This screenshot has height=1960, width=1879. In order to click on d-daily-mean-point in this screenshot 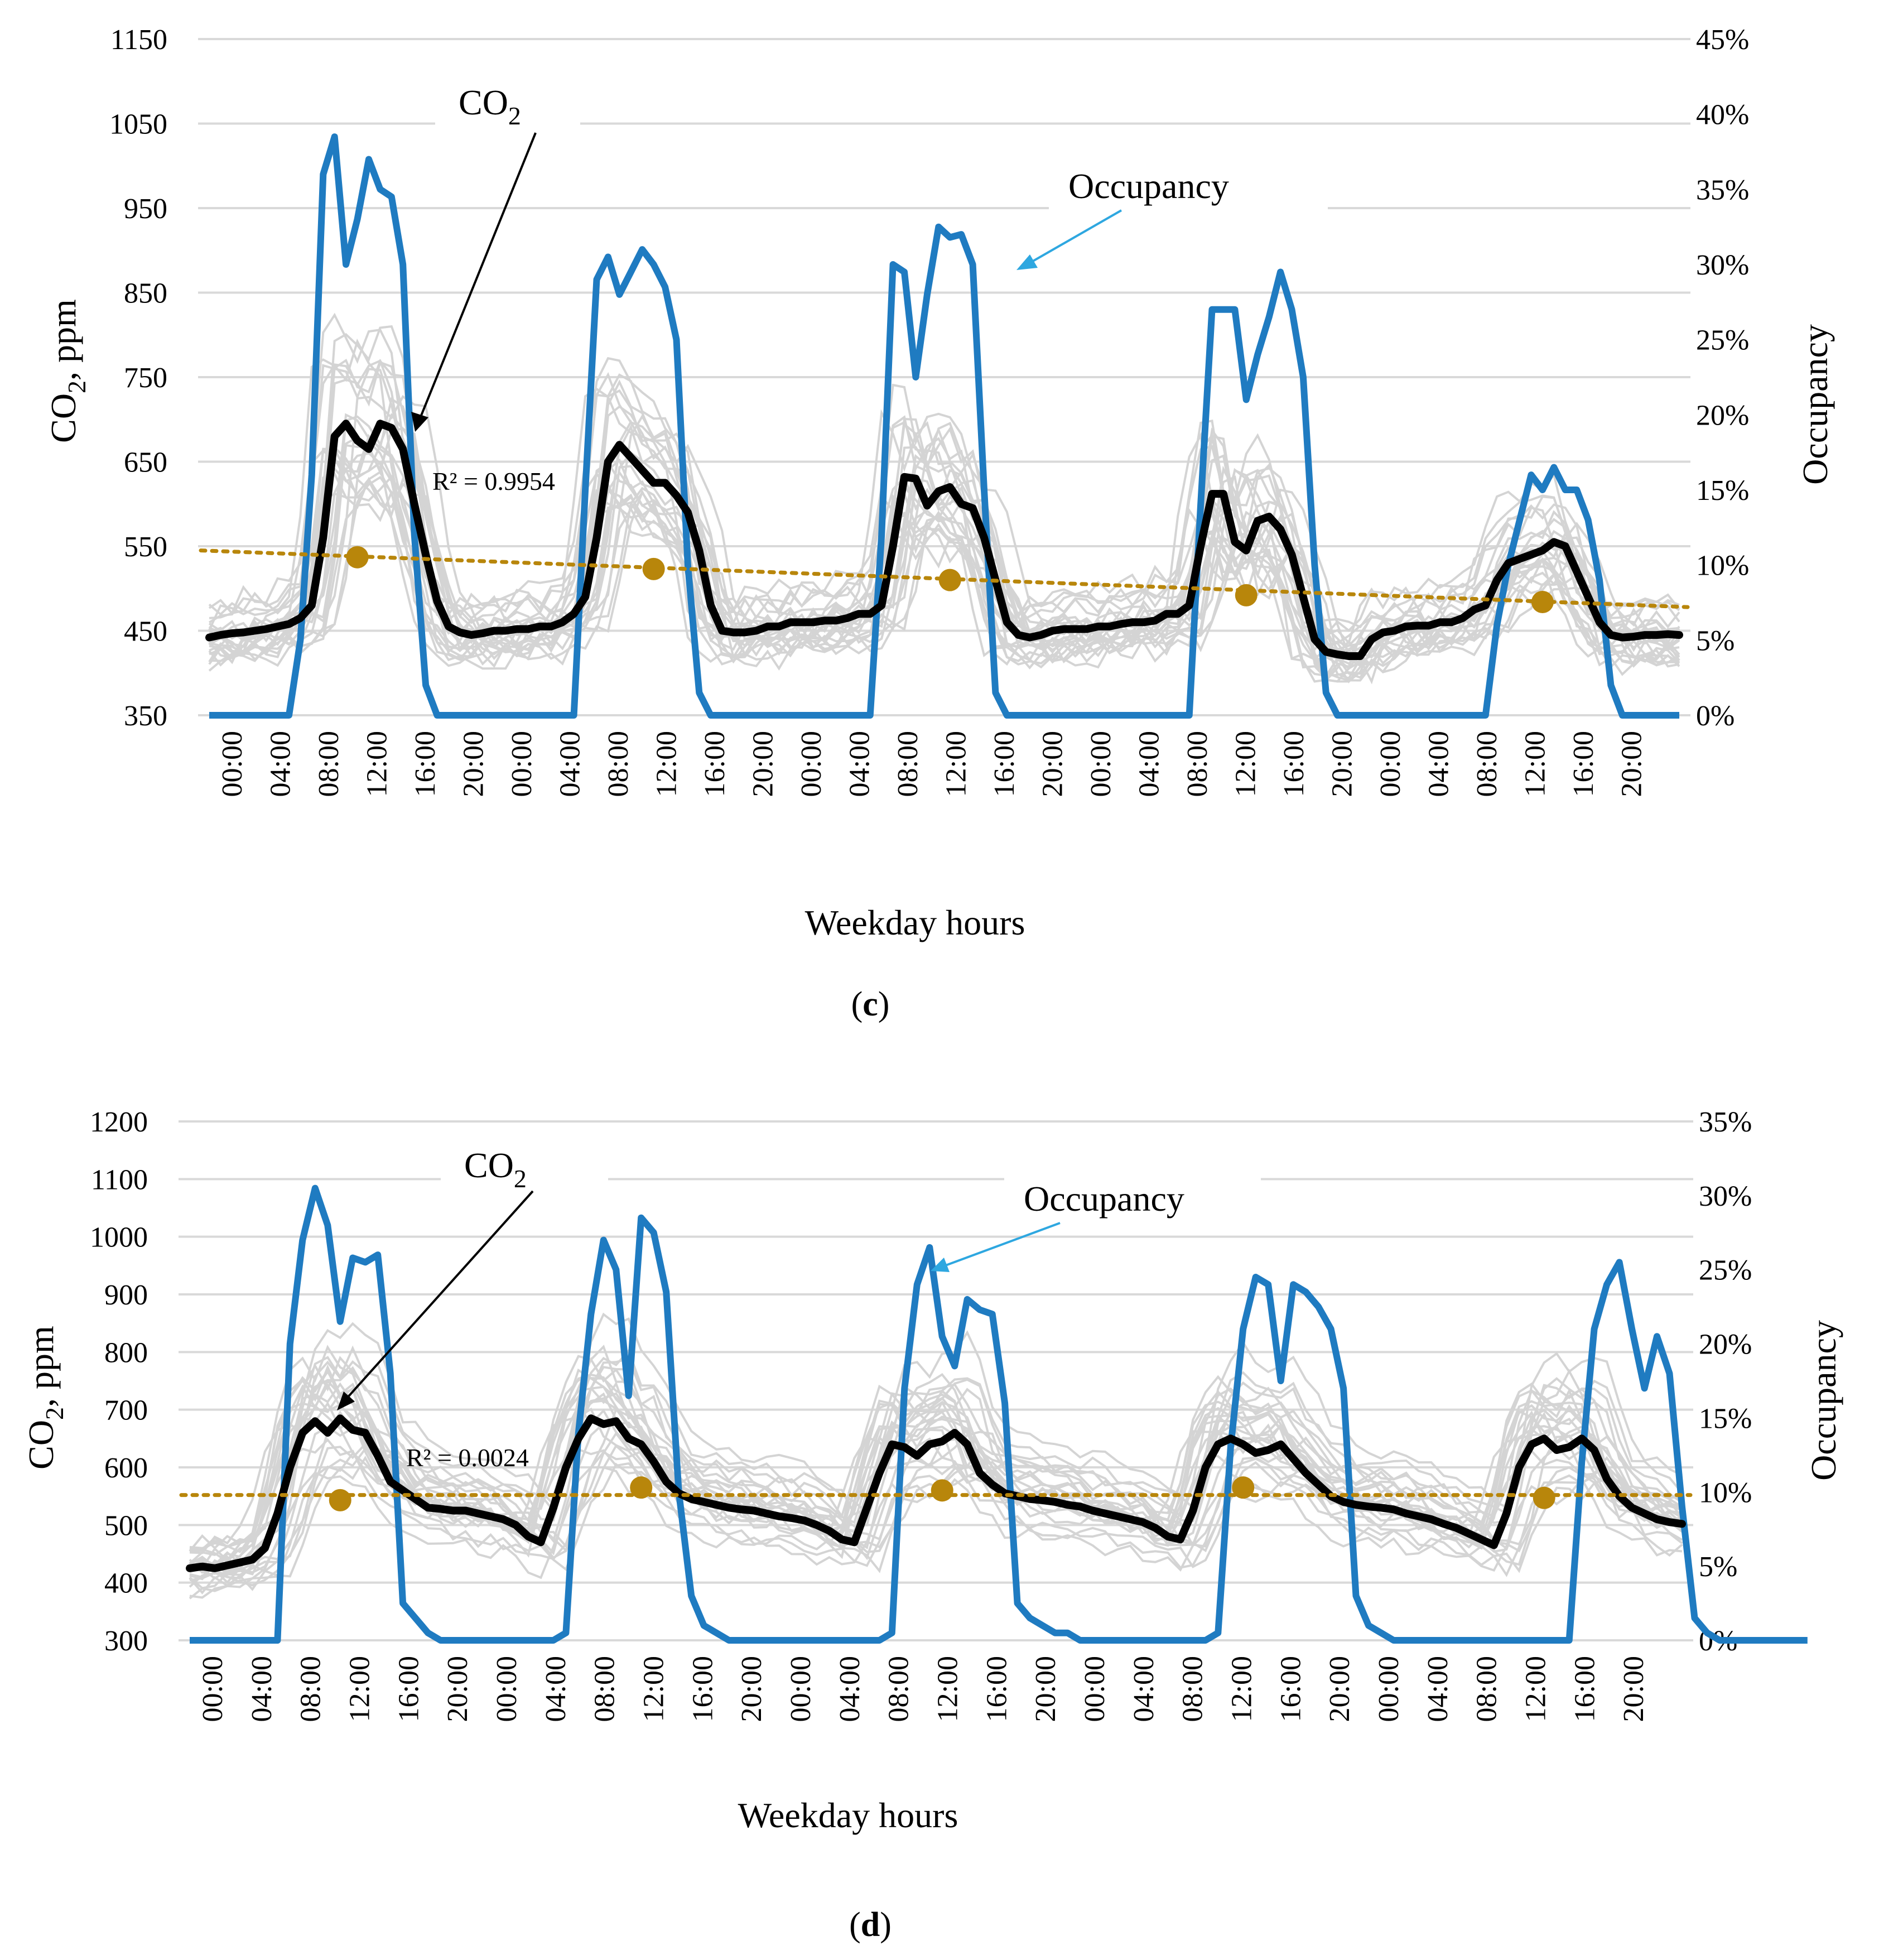, I will do `click(1244, 1487)`.